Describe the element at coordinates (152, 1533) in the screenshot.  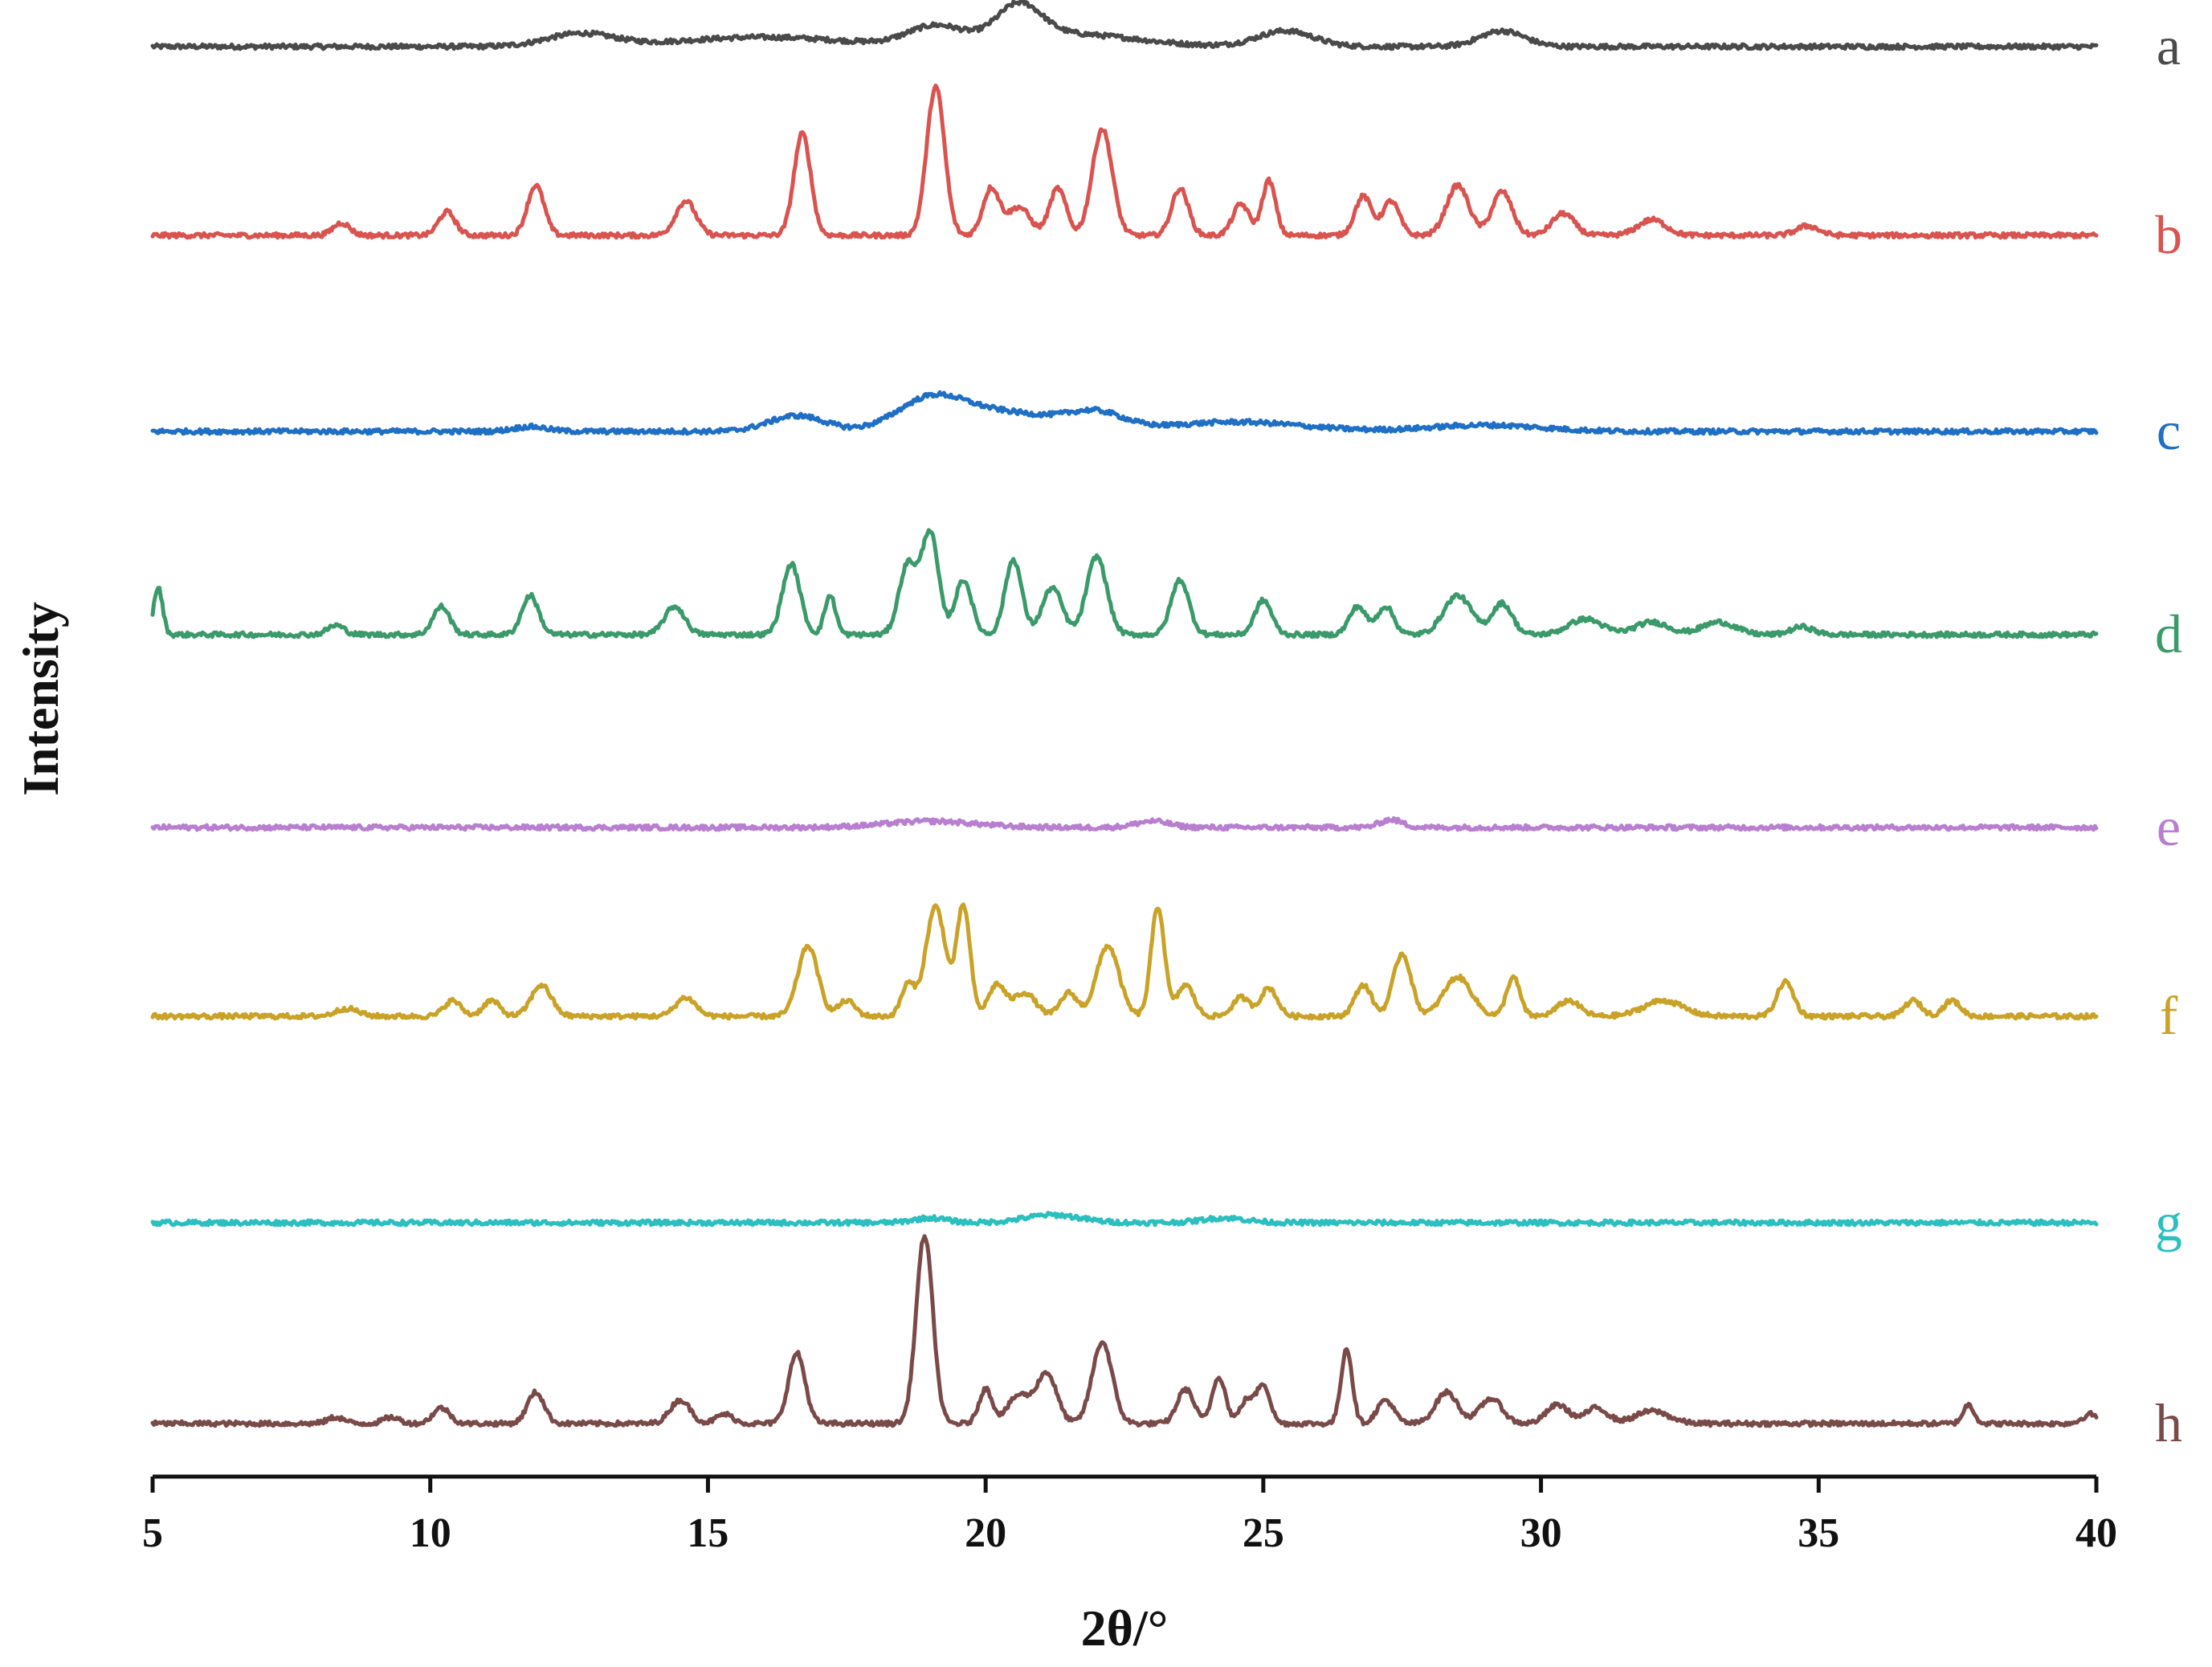
I see `x-tick-label: 5` at that location.